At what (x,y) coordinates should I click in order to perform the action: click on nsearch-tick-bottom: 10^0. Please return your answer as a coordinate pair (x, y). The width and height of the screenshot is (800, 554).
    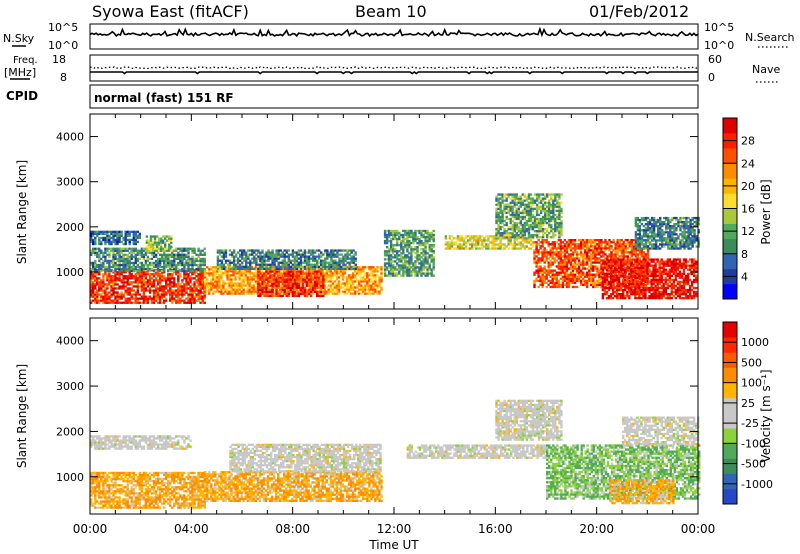
    Looking at the image, I should click on (719, 45).